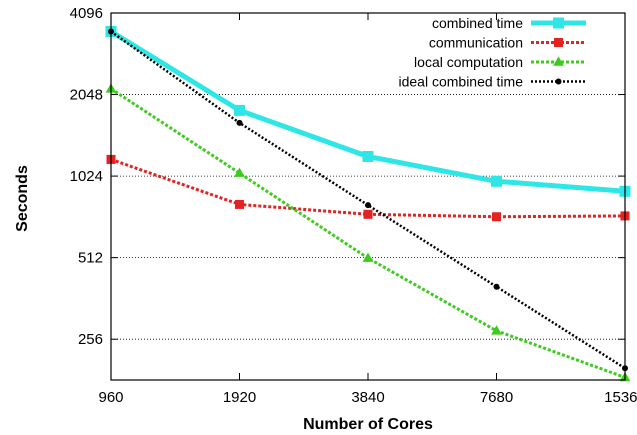 This screenshot has height=435, width=637. Describe the element at coordinates (86, 95) in the screenshot. I see `y-tick-label: 2048` at that location.